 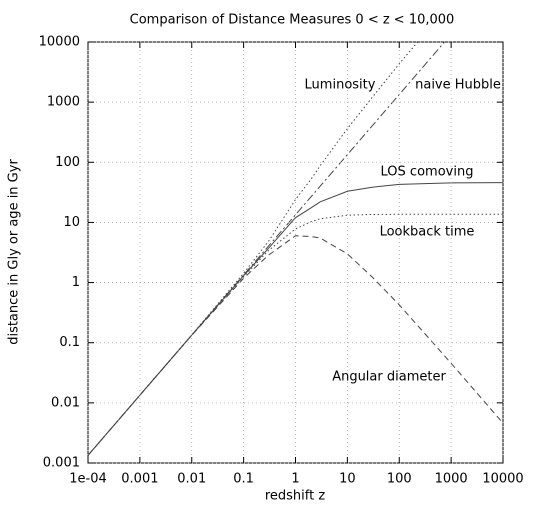 I want to click on y-tick-label: 100, so click(x=67, y=162).